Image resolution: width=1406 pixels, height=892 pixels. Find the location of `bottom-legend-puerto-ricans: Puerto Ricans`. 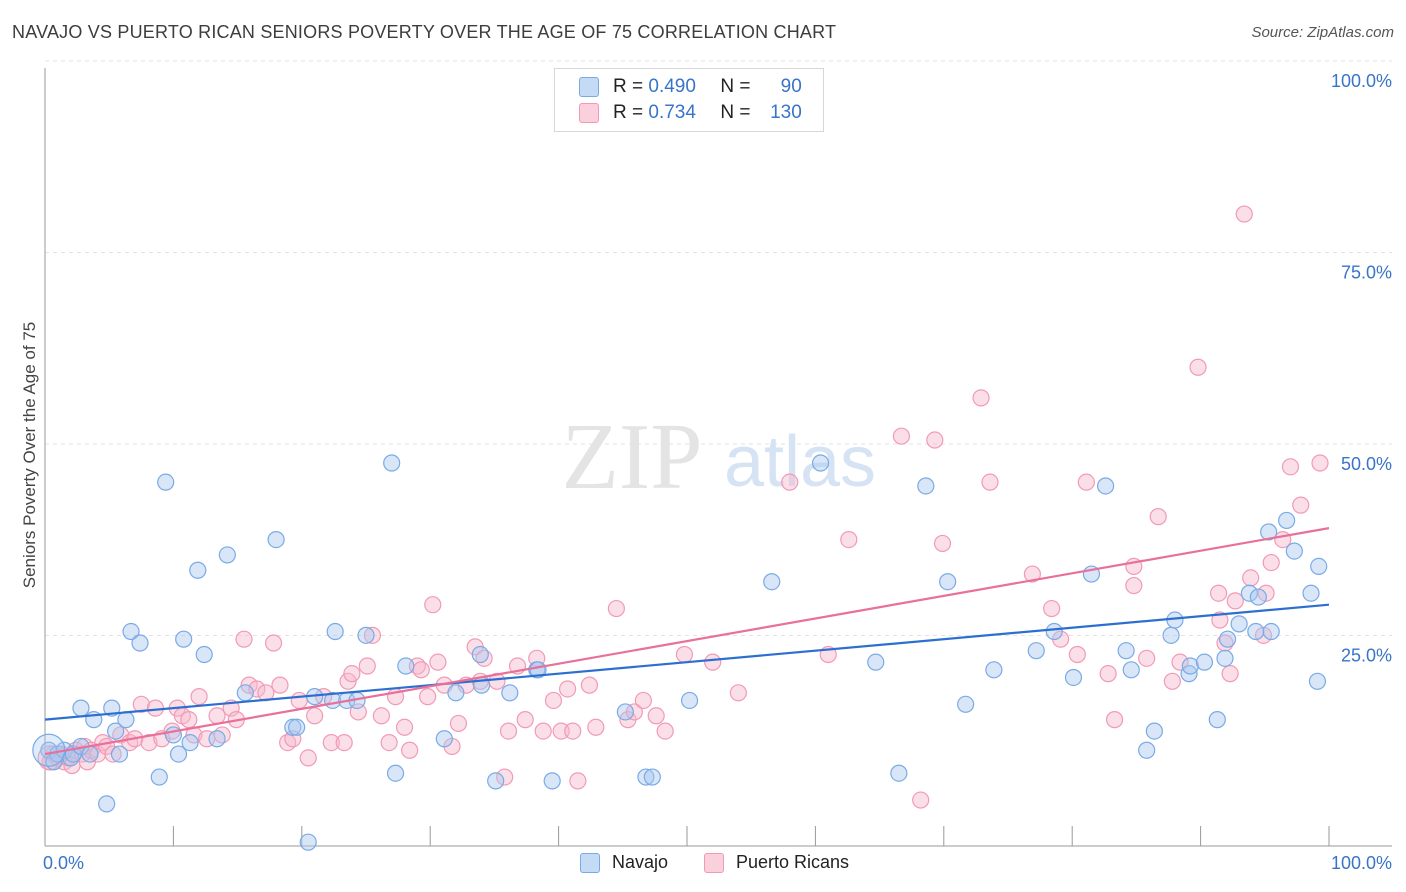

bottom-legend-puerto-ricans: Puerto Ricans is located at coordinates (776, 862).